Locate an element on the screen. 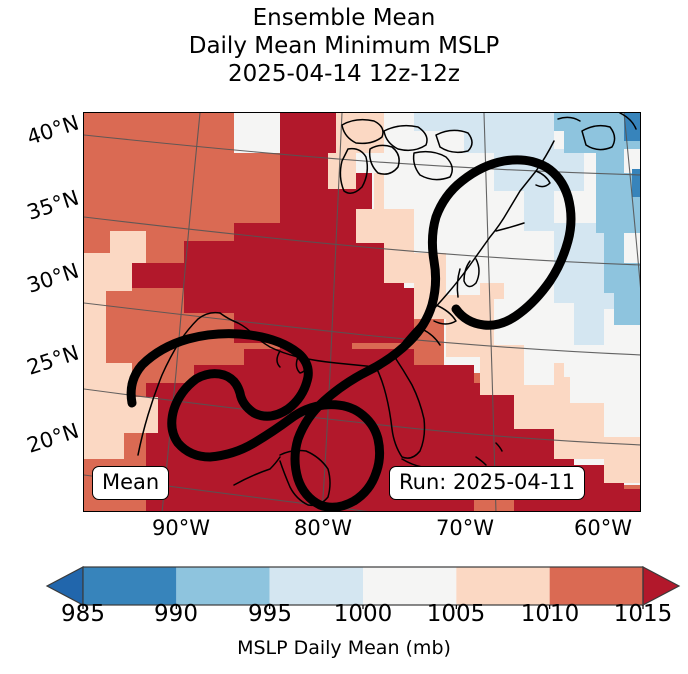  cbar-tick-1000: 1000 is located at coordinates (363, 614).